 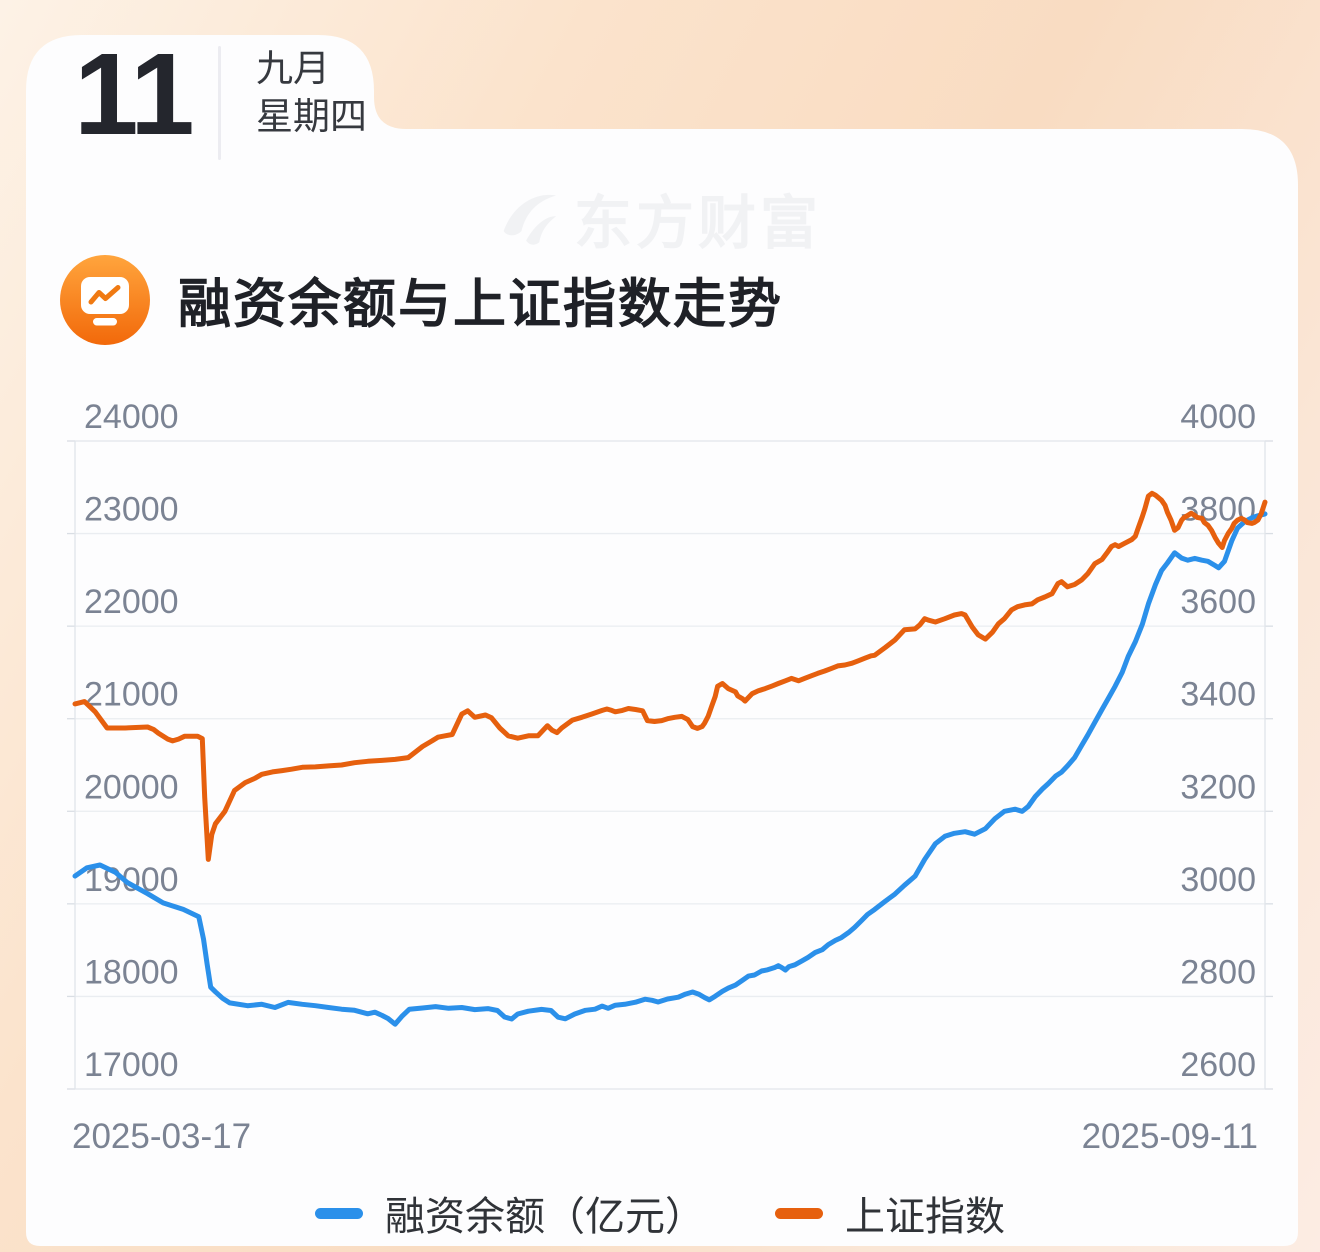 I want to click on legend-item-financing-balance: 融资余额（亿元）, so click(x=510, y=1213).